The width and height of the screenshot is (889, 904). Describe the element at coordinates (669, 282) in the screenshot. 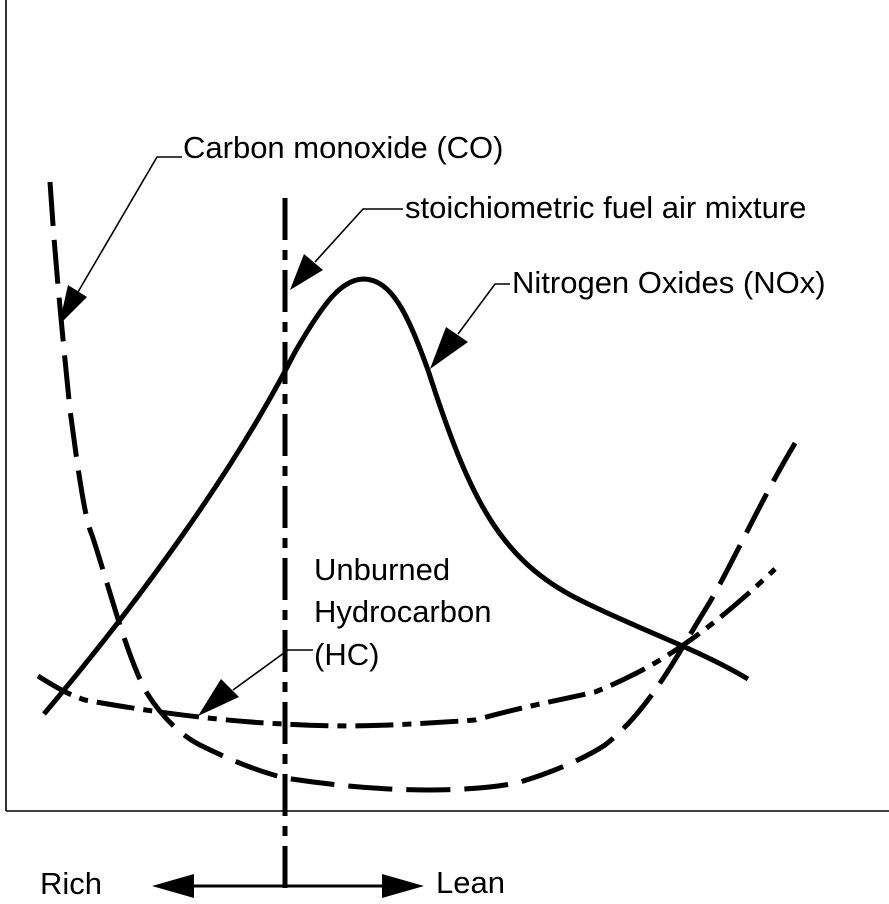

I see `nox-label: Nitrogen Oxides (NOx)` at that location.